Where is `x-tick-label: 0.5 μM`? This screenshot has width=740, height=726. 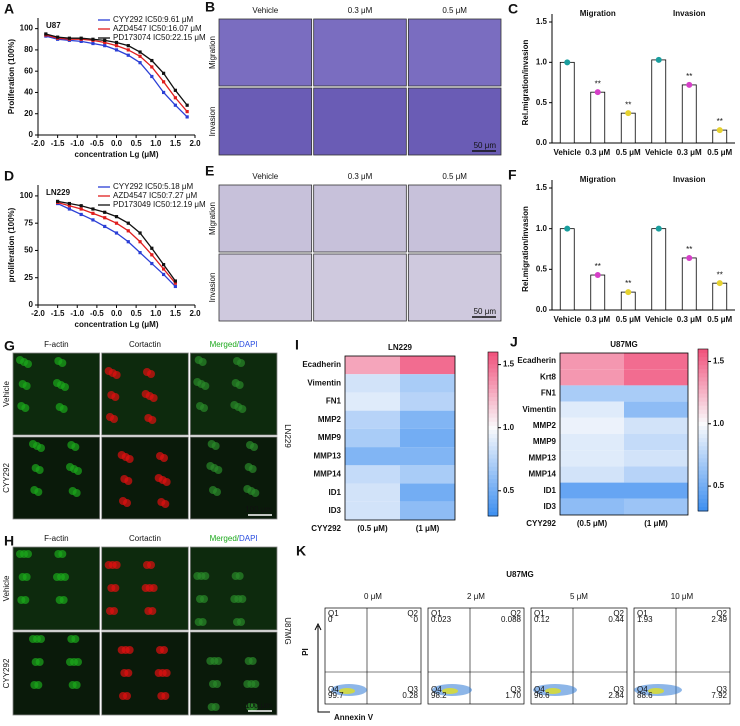 x-tick-label: 0.5 μM is located at coordinates (719, 152).